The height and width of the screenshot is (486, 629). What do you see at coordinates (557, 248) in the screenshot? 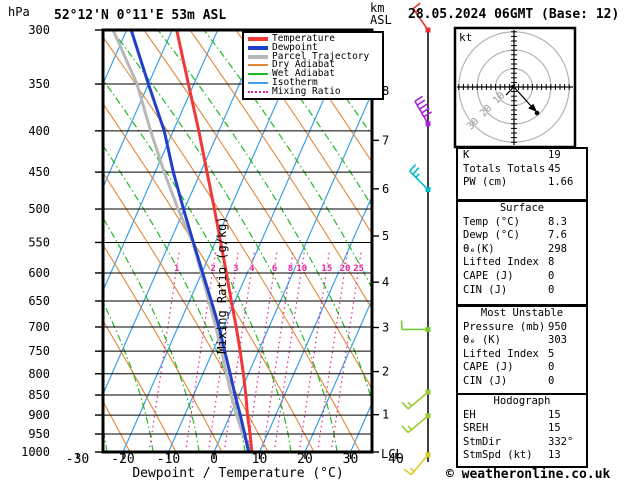
I see `stat-value: 298` at bounding box center [557, 248].